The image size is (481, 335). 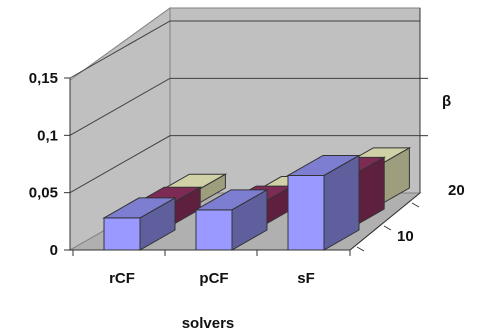 I want to click on z-axis-title: β, so click(x=446, y=101).